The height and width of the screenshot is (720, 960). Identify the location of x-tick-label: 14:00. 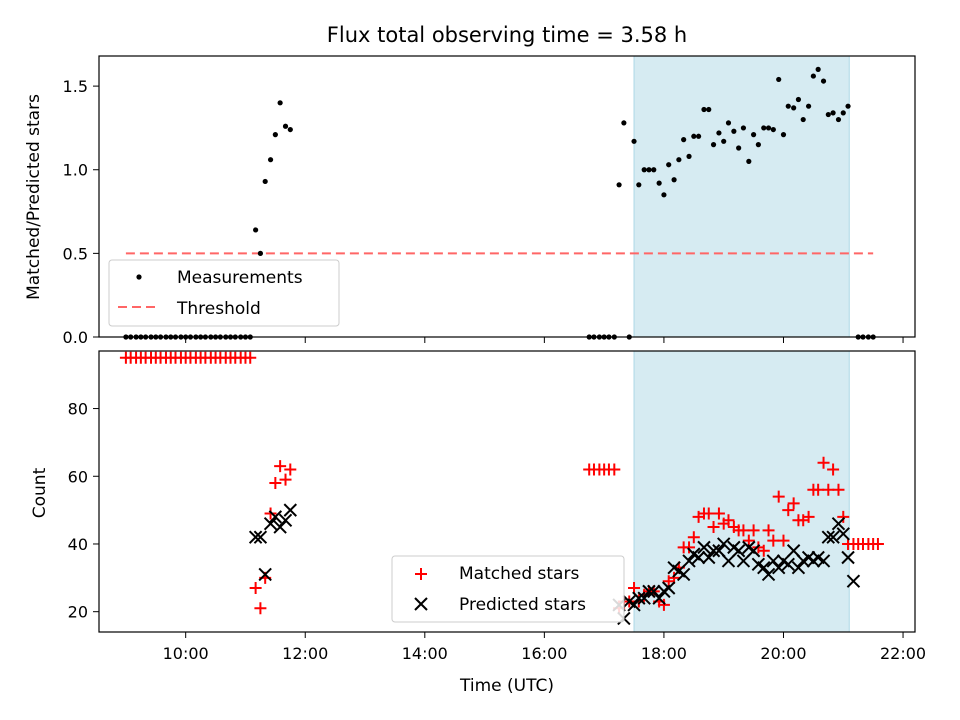
(425, 653).